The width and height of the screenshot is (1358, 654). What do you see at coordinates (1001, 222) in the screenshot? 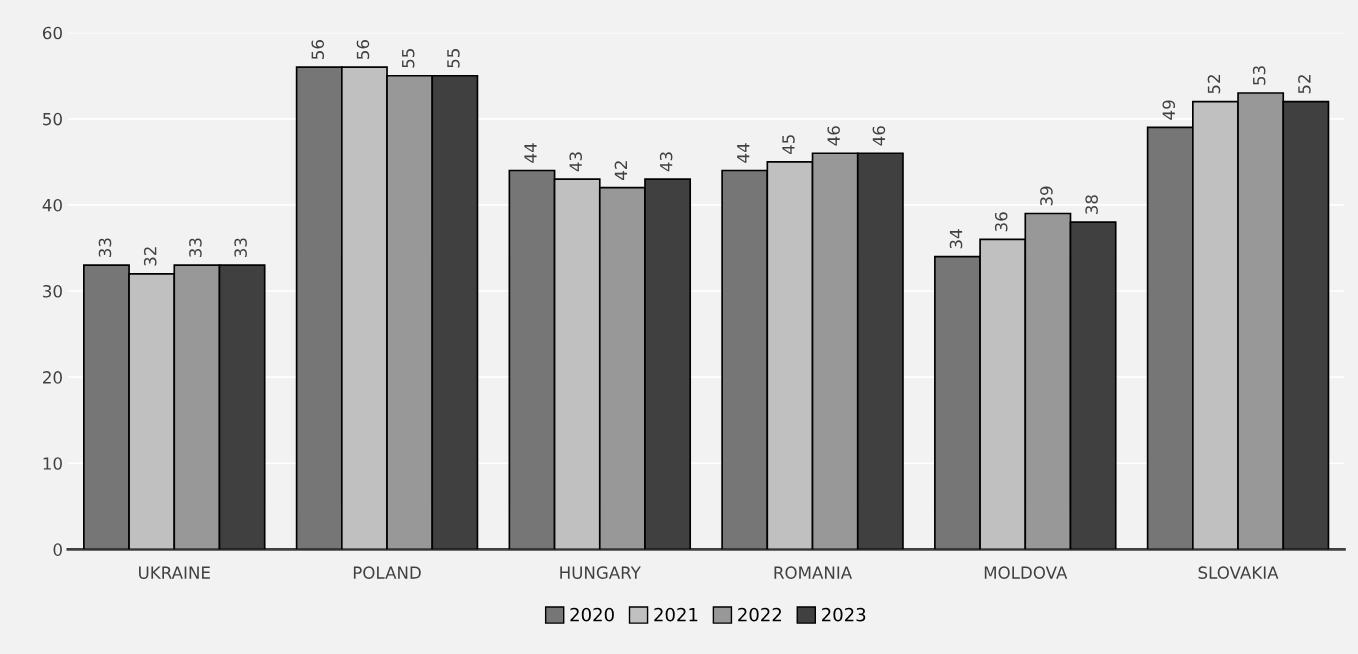
I see `data-label: 36` at bounding box center [1001, 222].